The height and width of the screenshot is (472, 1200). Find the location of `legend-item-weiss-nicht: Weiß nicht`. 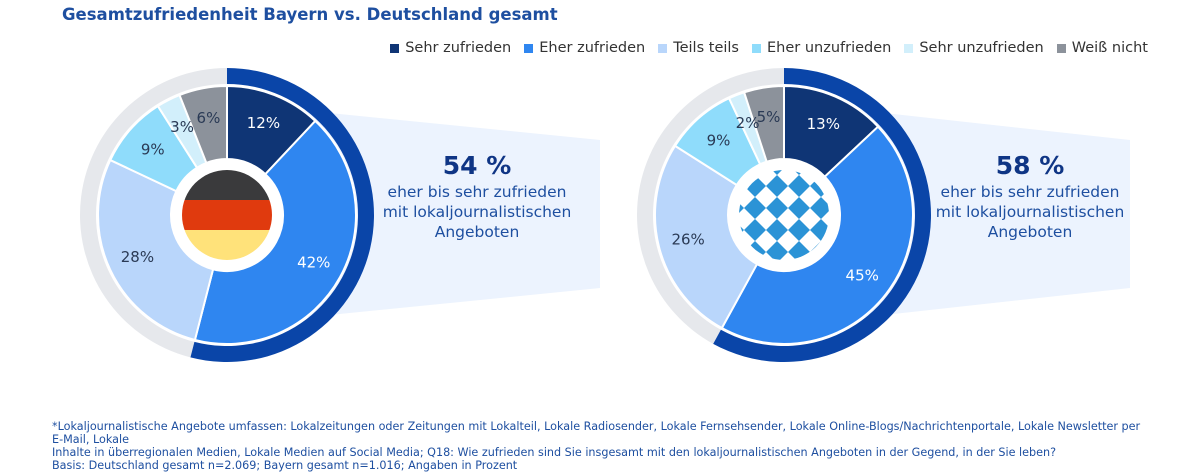

legend-item-weiss-nicht: Weiß nicht is located at coordinates (1102, 48).